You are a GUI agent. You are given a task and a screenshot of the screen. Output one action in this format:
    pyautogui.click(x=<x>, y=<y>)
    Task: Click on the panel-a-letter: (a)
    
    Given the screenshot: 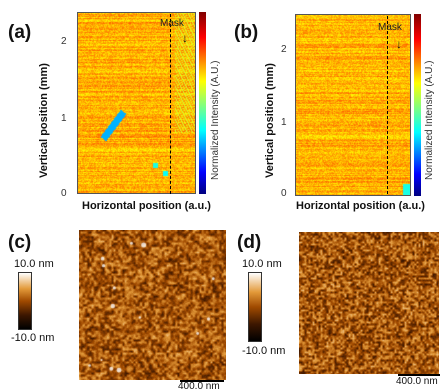 What is the action you would take?
    pyautogui.click(x=20, y=32)
    